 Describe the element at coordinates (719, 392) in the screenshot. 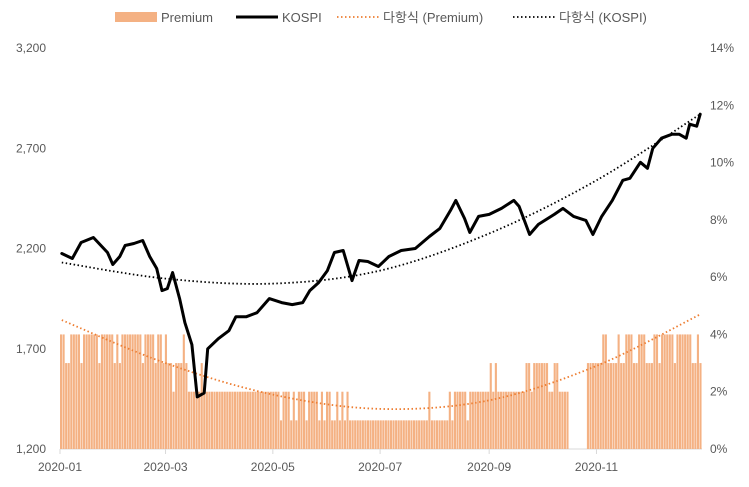

I see `right-axis-tick: 2%` at that location.